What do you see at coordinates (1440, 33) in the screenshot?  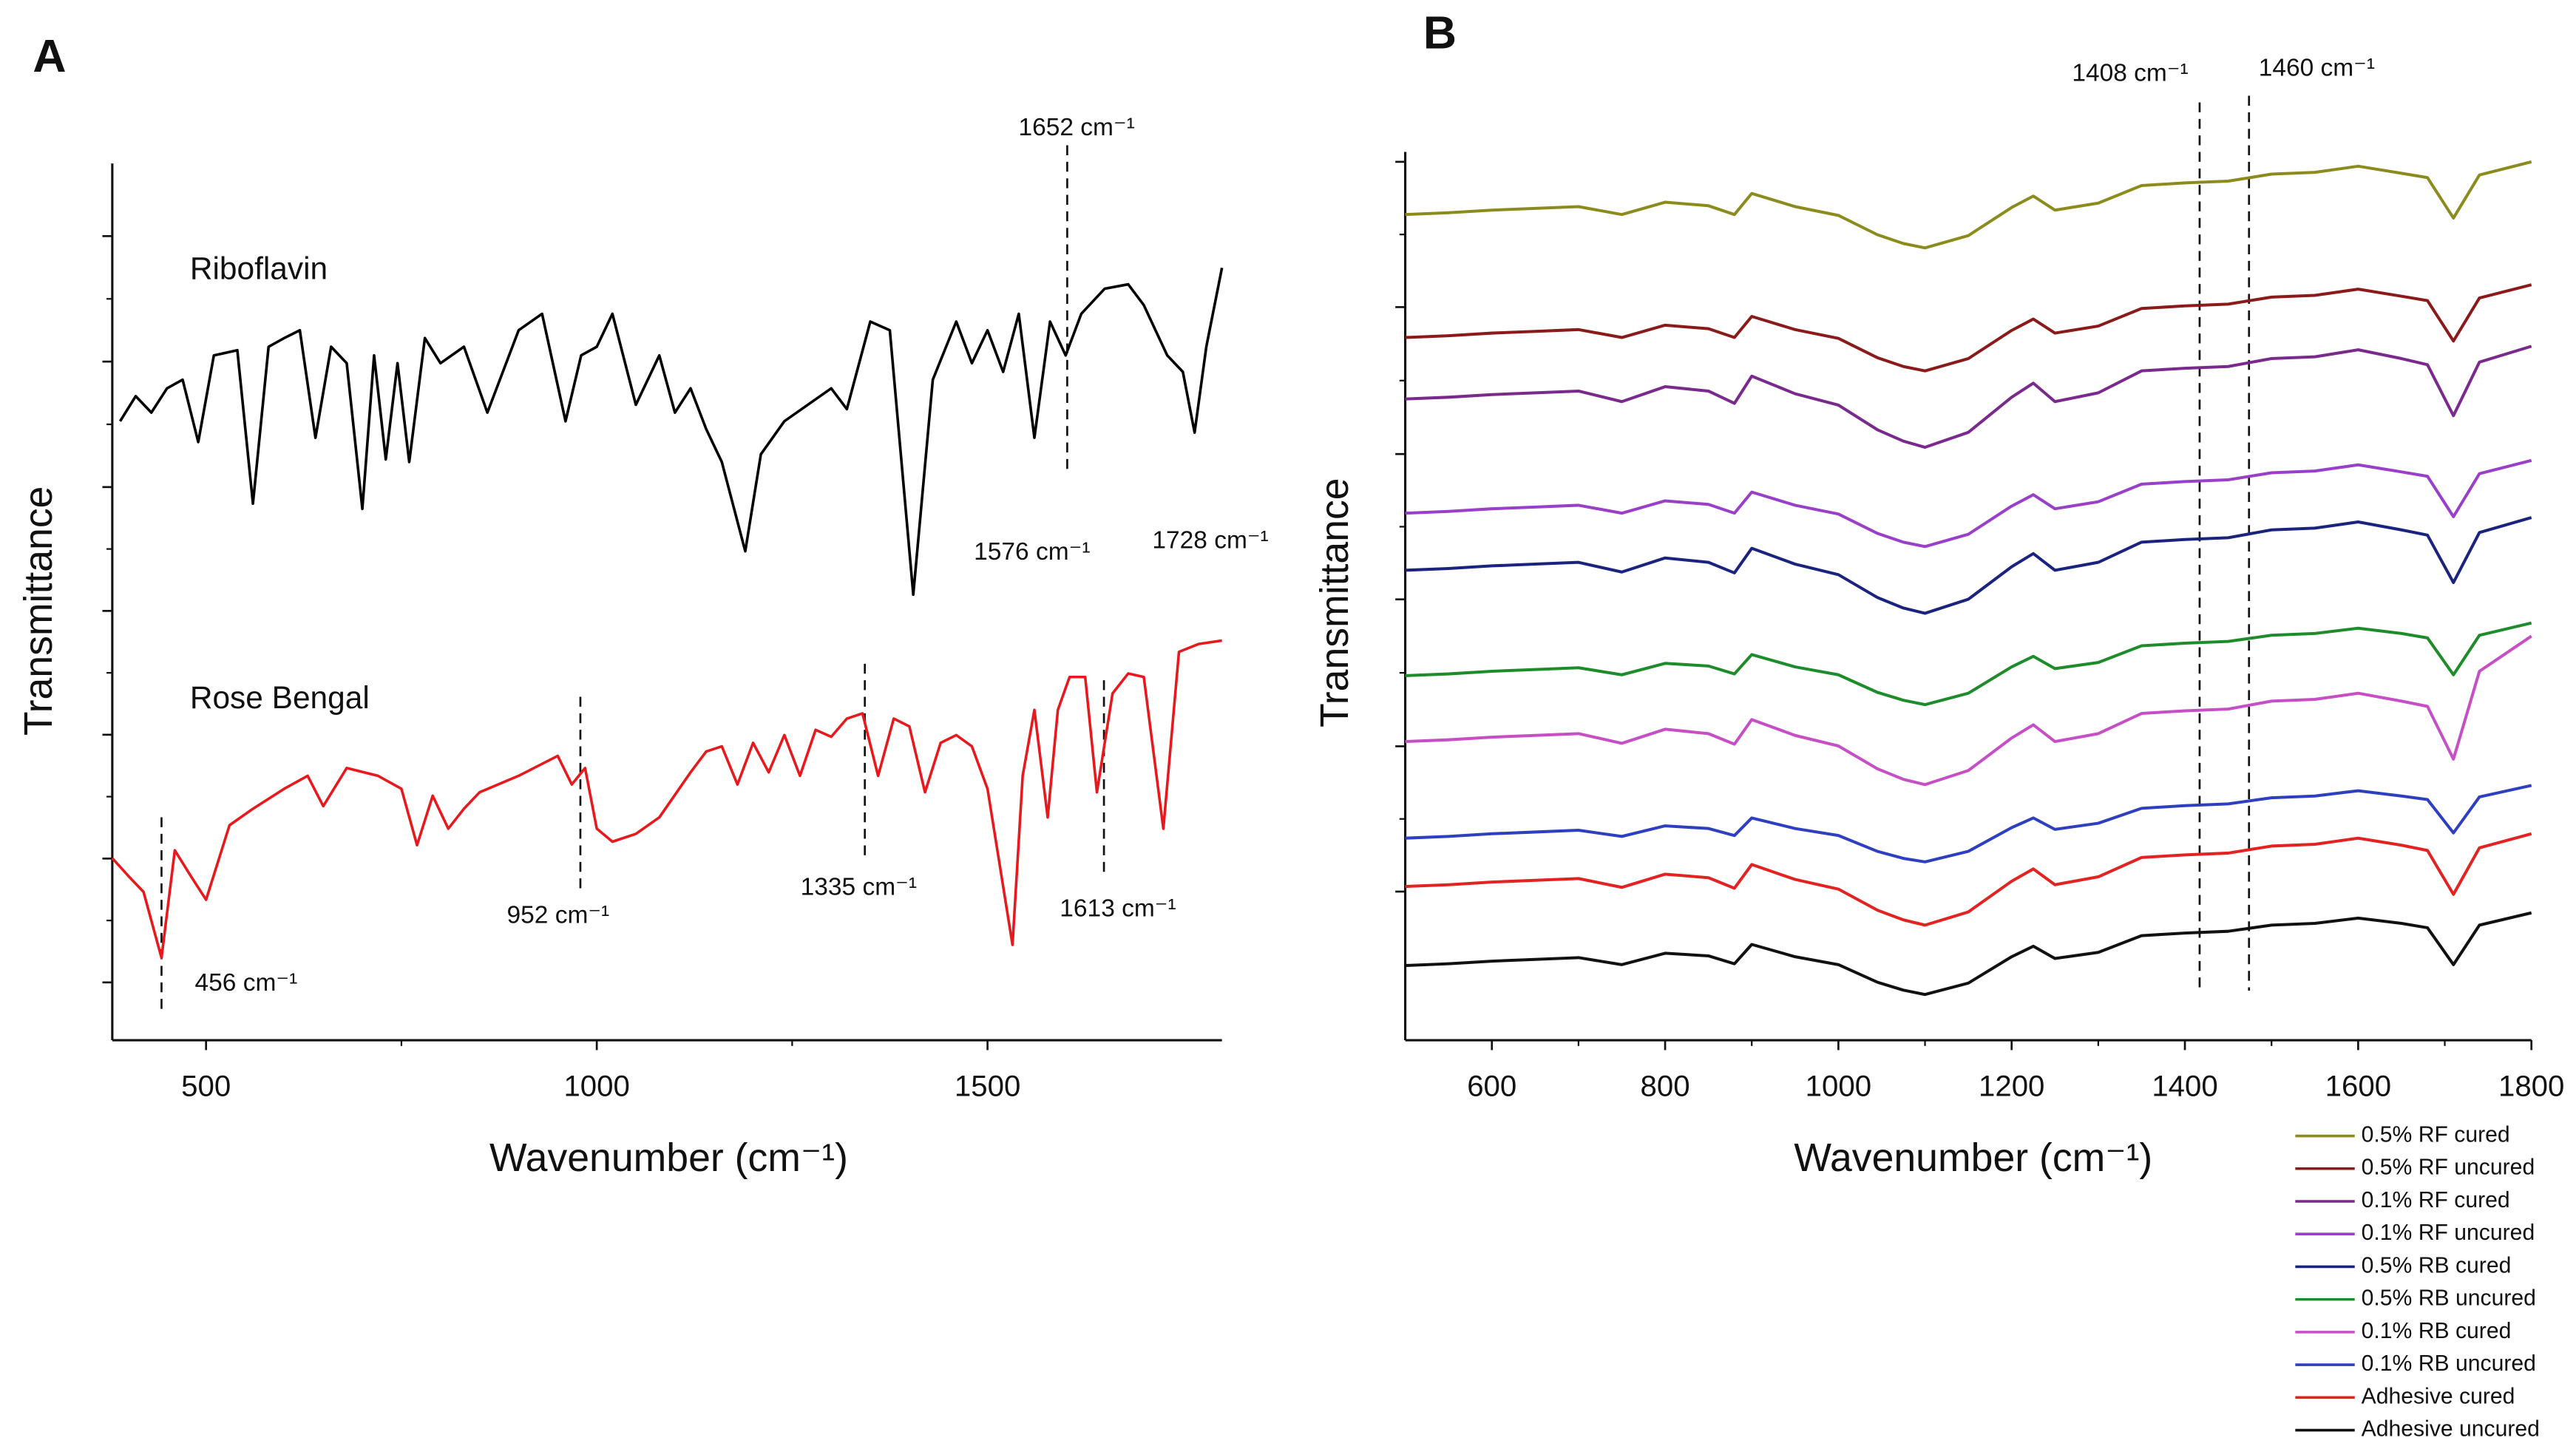 I see `panel-label: B` at bounding box center [1440, 33].